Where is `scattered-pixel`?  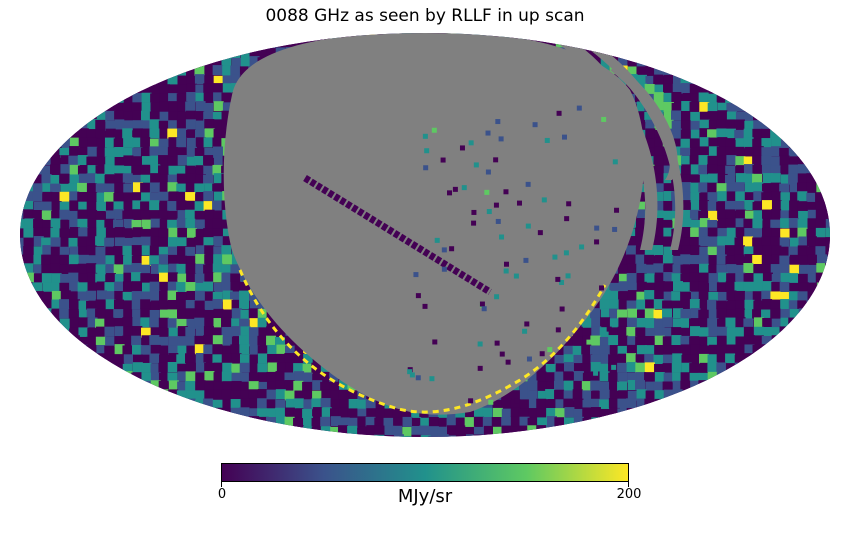
scattered-pixel is located at coordinates (558, 330).